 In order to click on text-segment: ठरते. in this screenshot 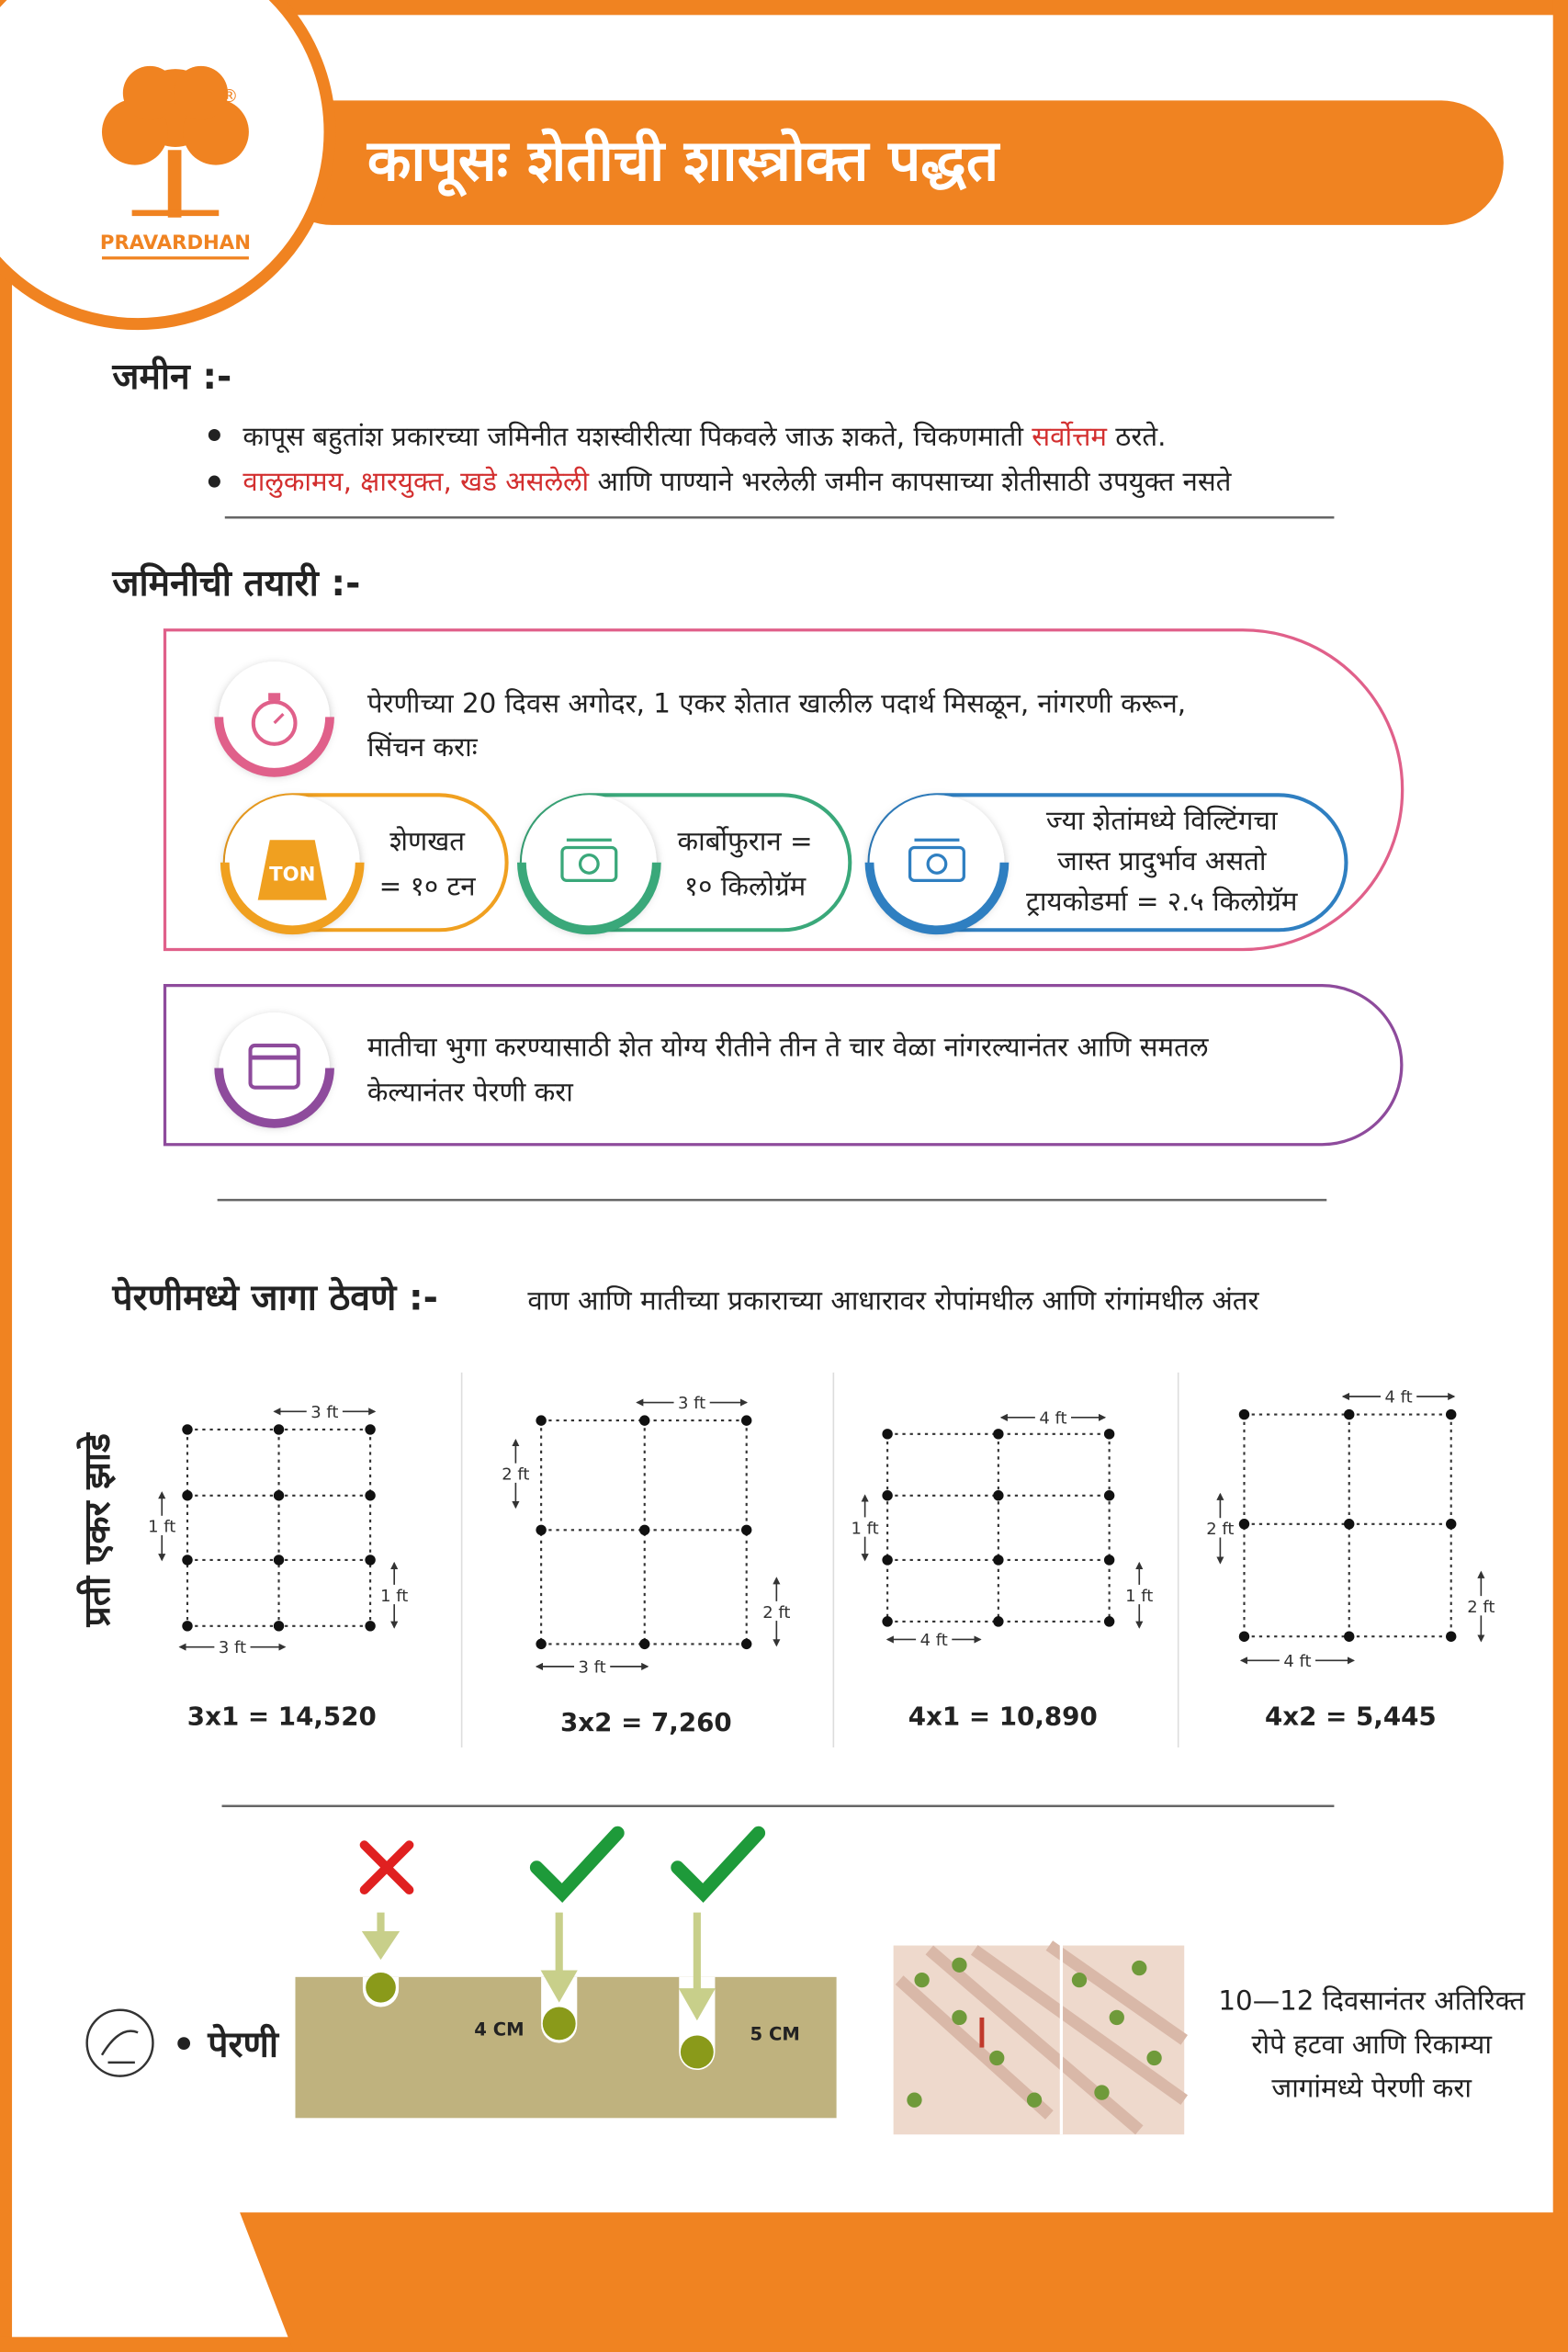, I will do `click(1137, 436)`.